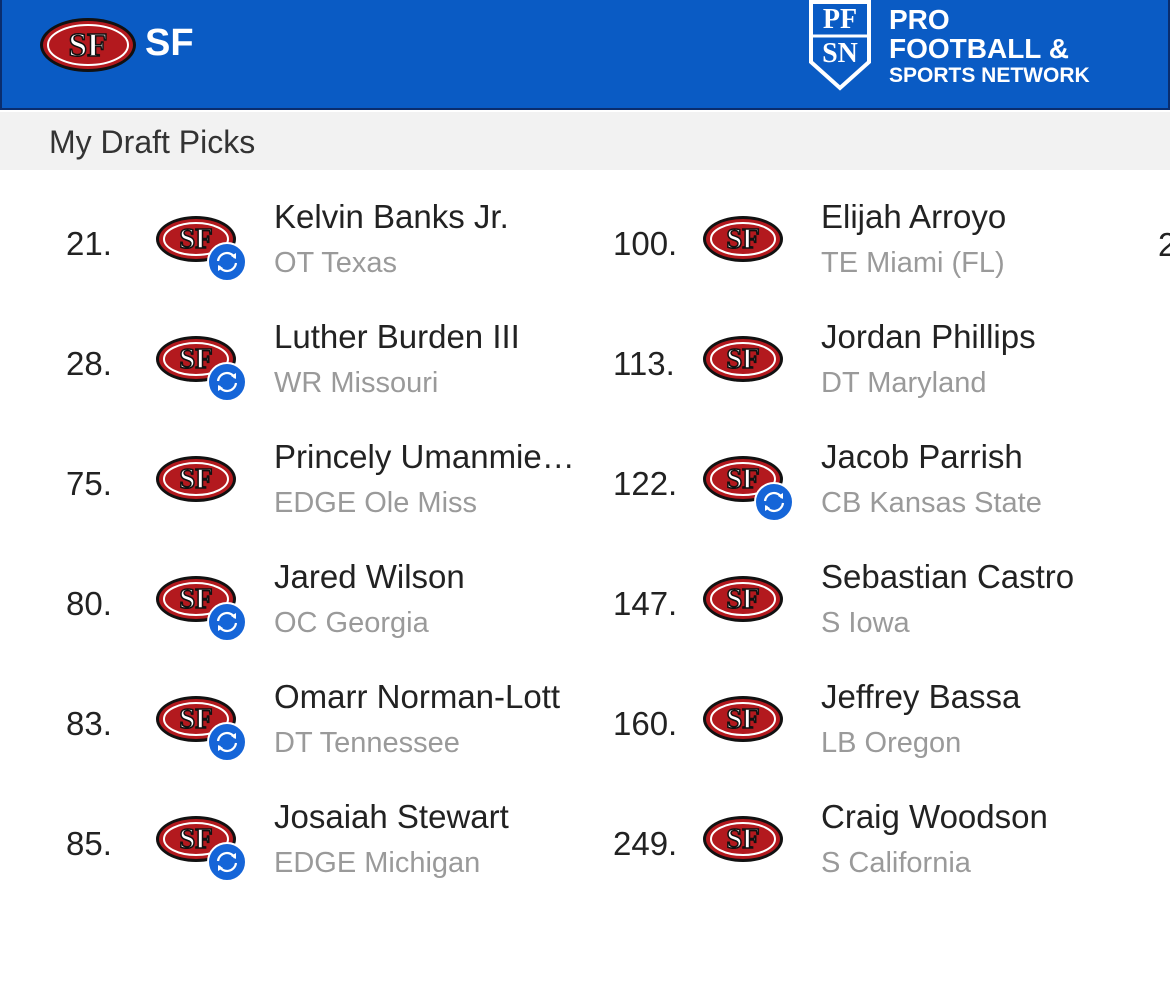 This screenshot has width=1170, height=1001. Describe the element at coordinates (356, 383) in the screenshot. I see `player-detail: WR Missouri` at that location.